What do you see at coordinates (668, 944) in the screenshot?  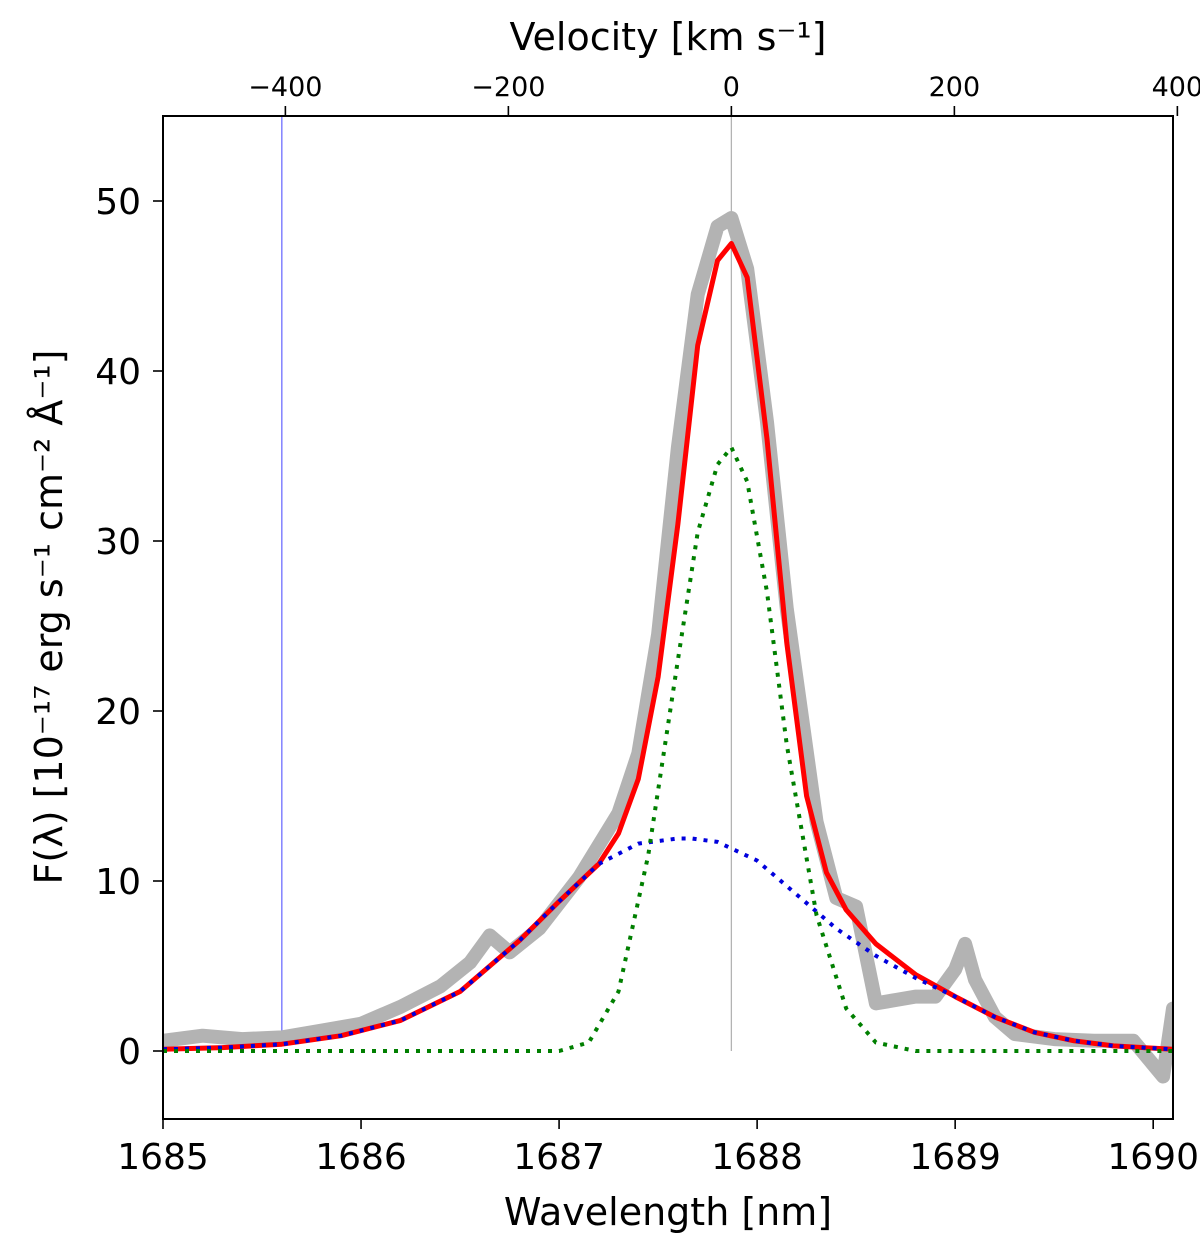 I see `series-broad-component` at bounding box center [668, 944].